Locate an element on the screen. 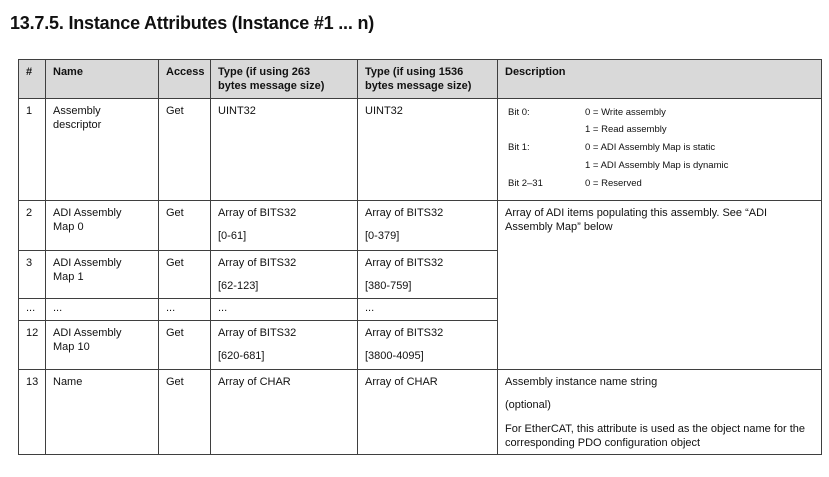 The width and height of the screenshot is (829, 477). bit-value: 1 = ADI Assembly Map is dynamic is located at coordinates (657, 166).